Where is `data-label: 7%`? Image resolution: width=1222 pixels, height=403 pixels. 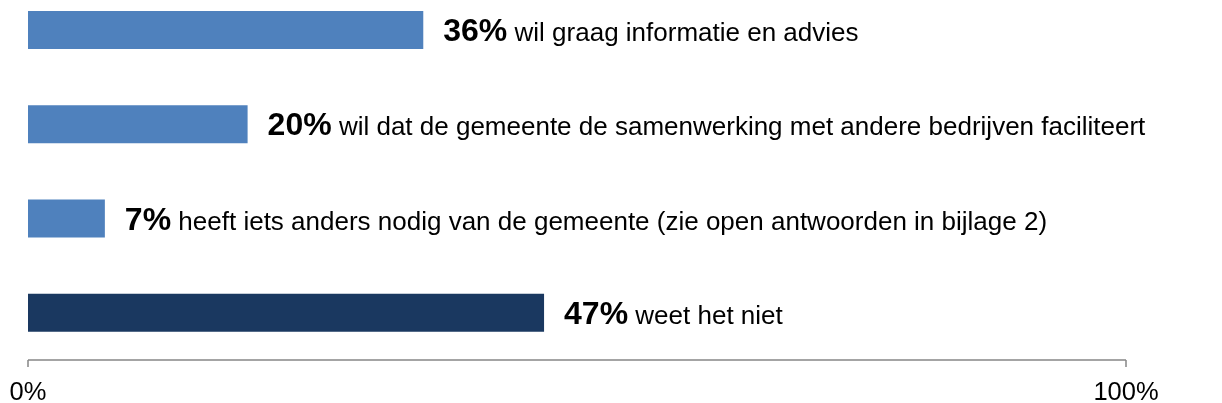
data-label: 7% is located at coordinates (148, 218).